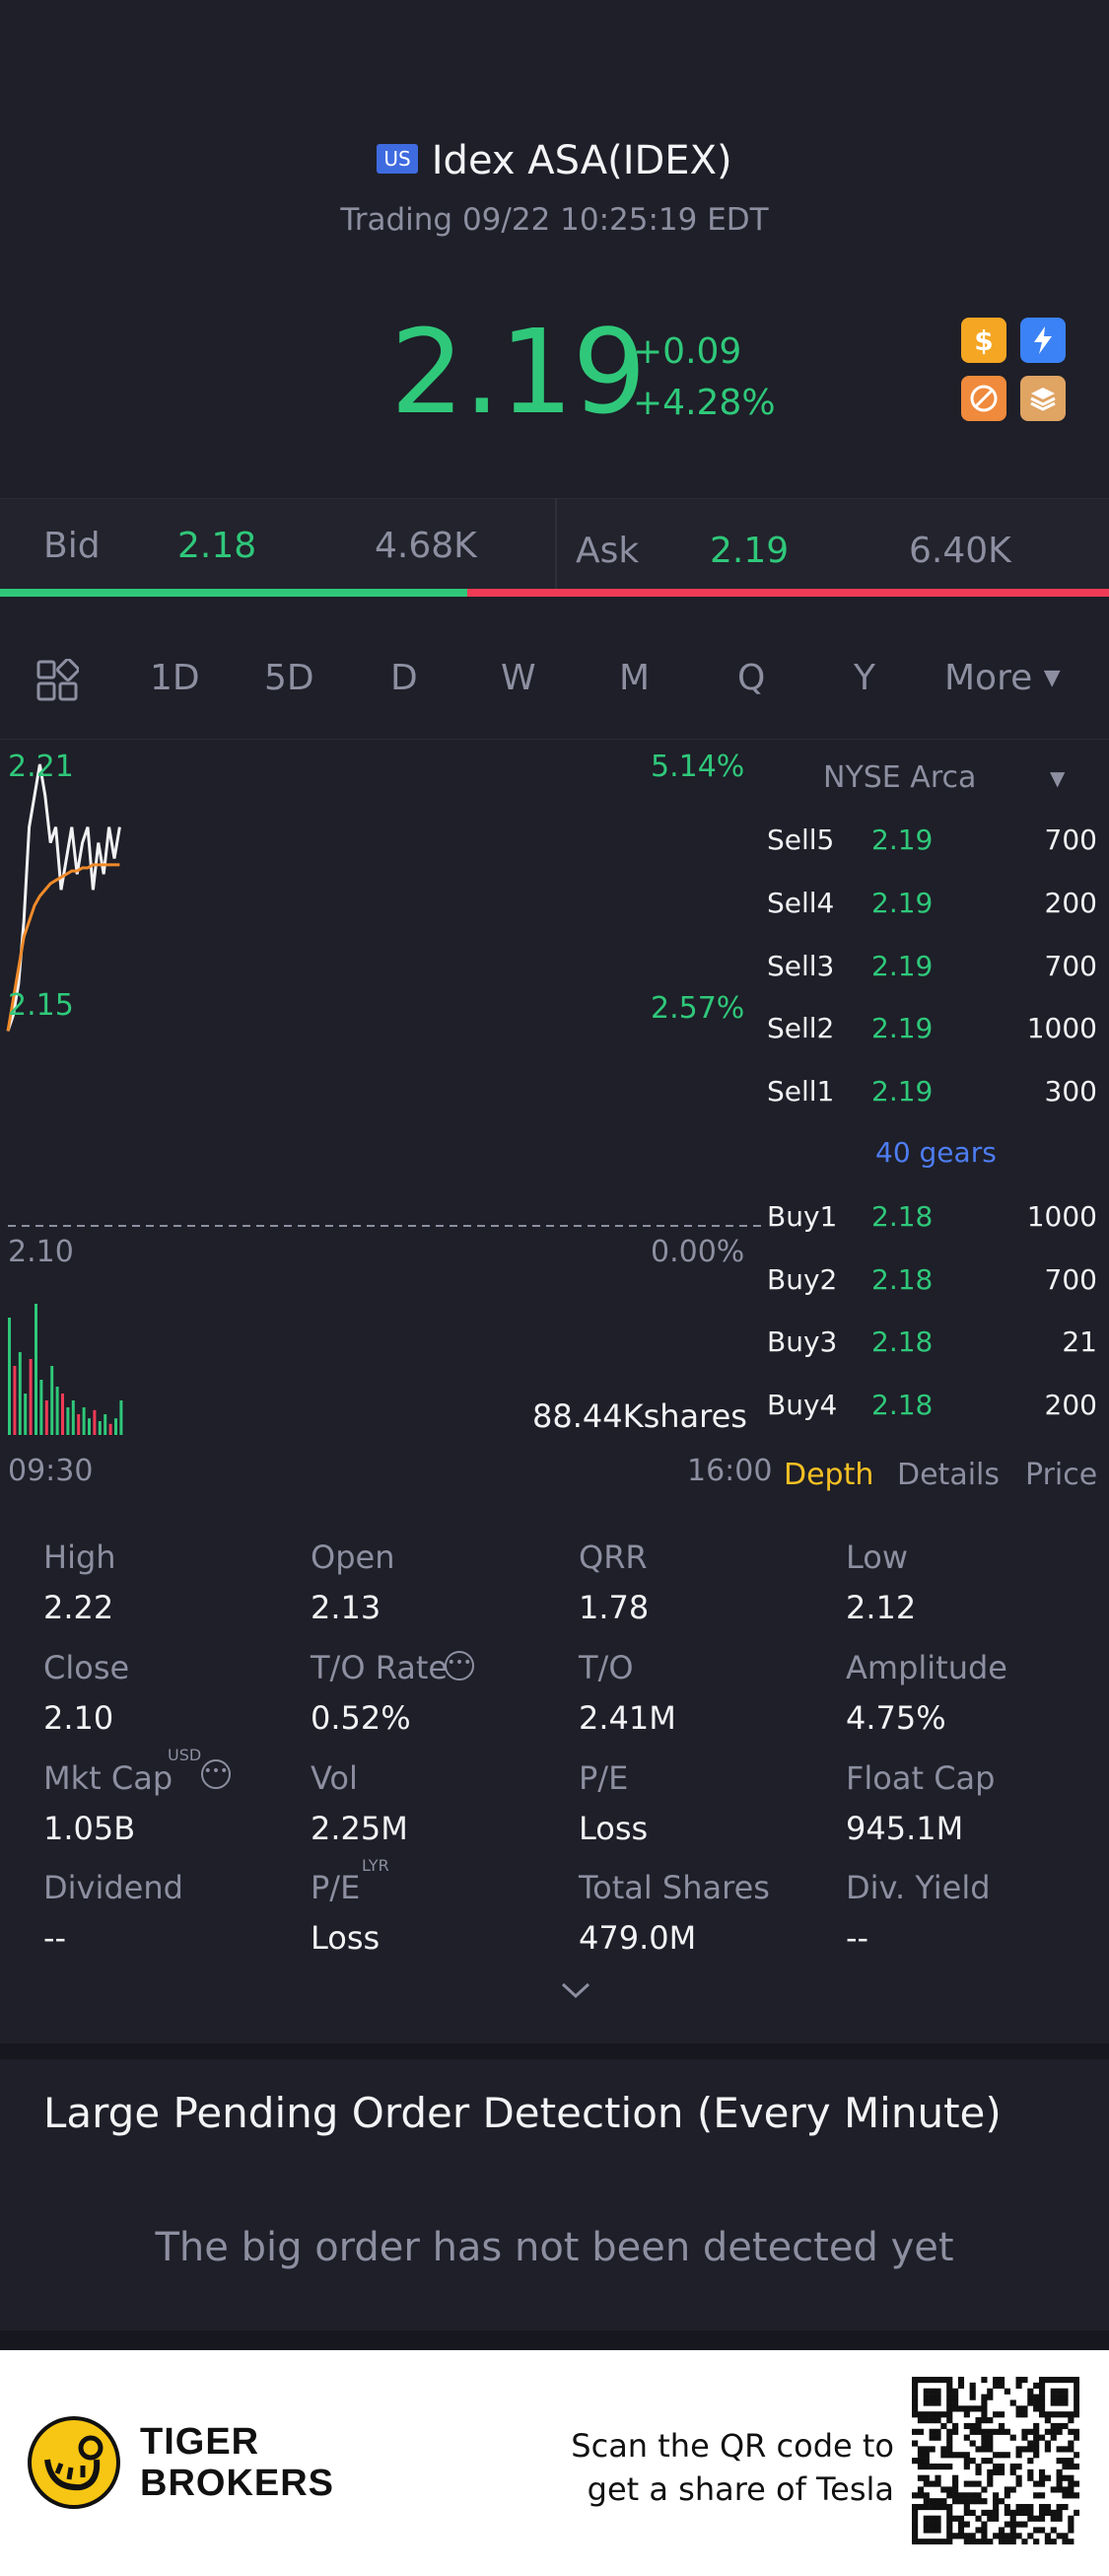  What do you see at coordinates (234, 593) in the screenshot?
I see `bid-ratio-bar` at bounding box center [234, 593].